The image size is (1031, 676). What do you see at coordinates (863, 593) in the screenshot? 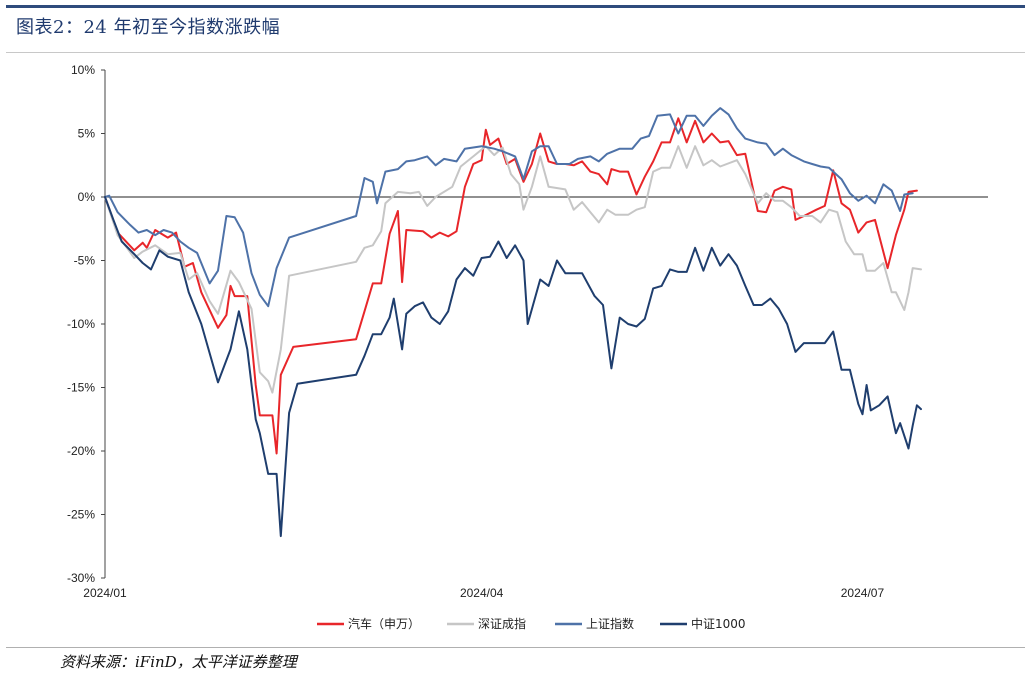
I see `x-tick-label: 2024/07` at bounding box center [863, 593].